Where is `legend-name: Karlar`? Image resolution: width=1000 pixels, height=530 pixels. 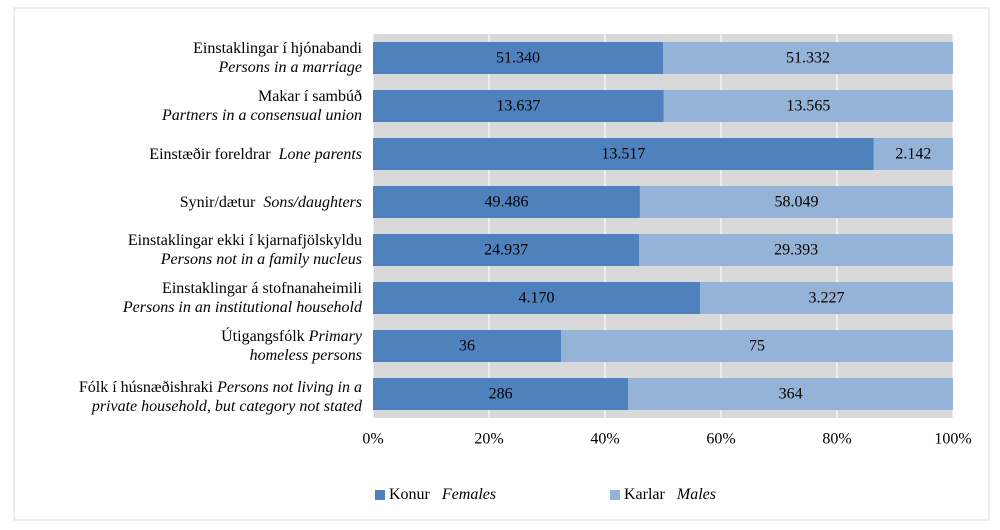
legend-name: Karlar is located at coordinates (645, 494).